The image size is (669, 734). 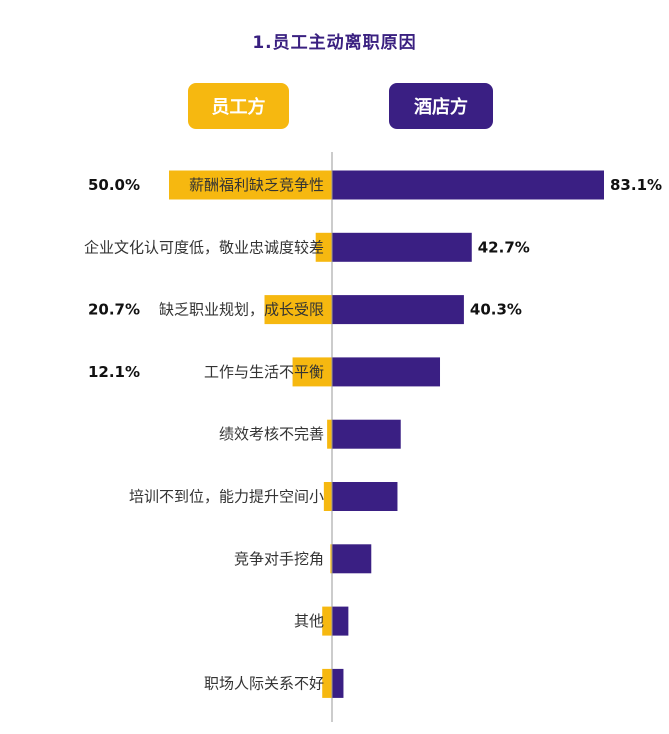 I want to click on legend-hotel: 酒店方, so click(x=441, y=106).